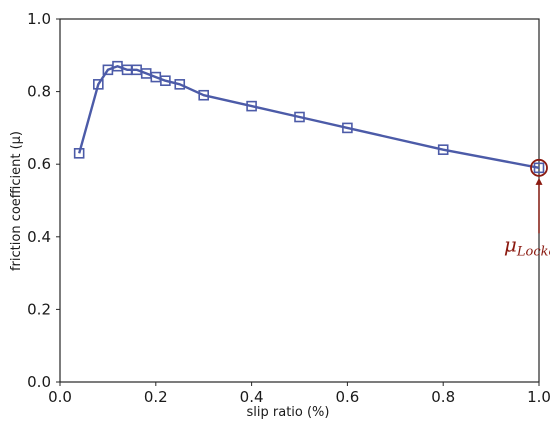 This screenshot has width=550, height=429. I want to click on x-axis: 0.0 0.2 0.4 0.6 0.8 1.0, so click(299, 394).